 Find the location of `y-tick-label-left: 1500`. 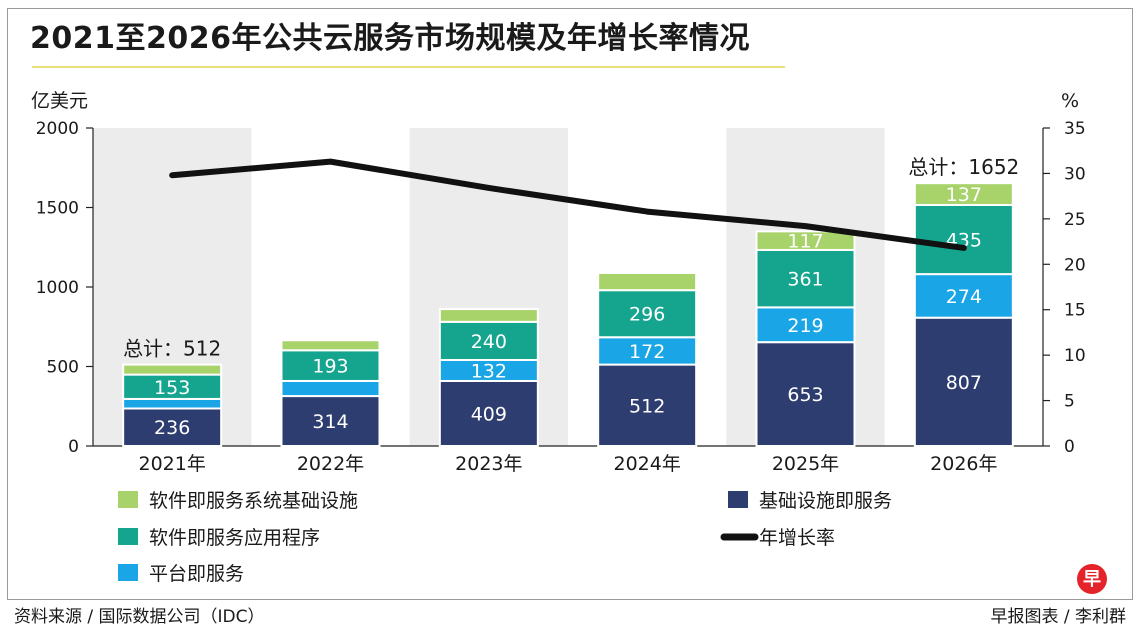

y-tick-label-left: 1500 is located at coordinates (57, 209).